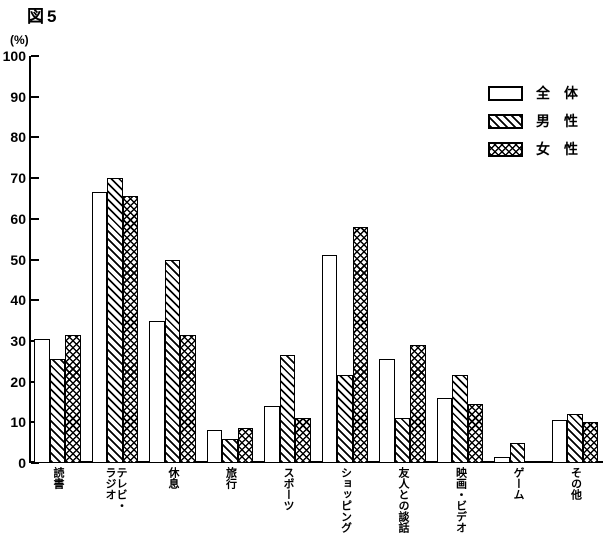  Describe the element at coordinates (557, 149) in the screenshot. I see `legend-label-female: 女 性` at that location.